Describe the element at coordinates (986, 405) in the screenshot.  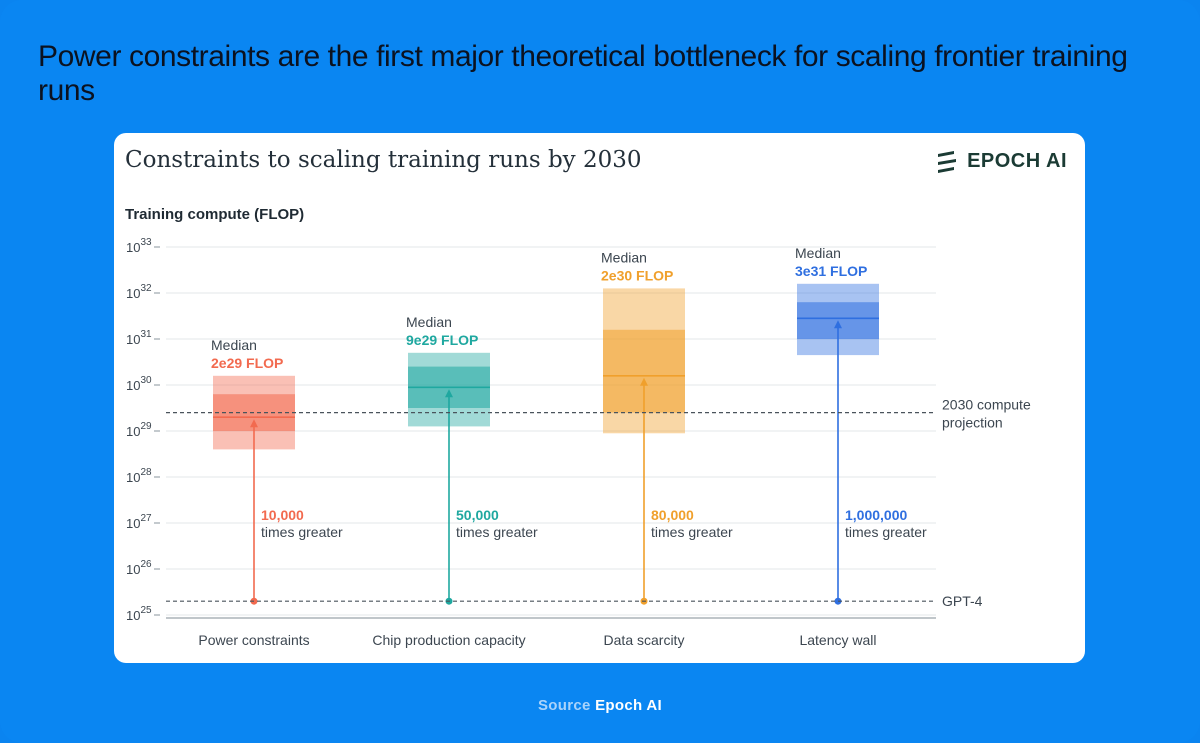
I see `reference-label: 2030 compute` at that location.